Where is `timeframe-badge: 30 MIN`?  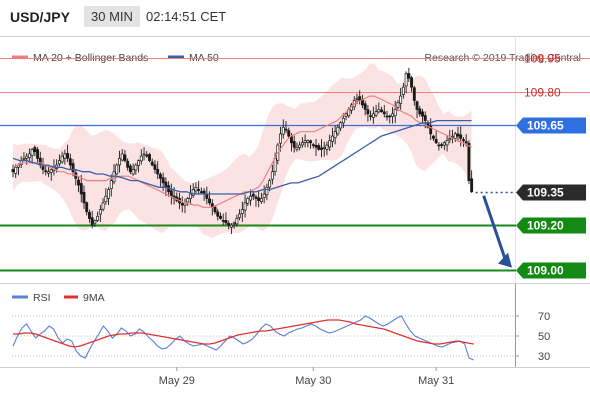
timeframe-badge: 30 MIN is located at coordinates (112, 16).